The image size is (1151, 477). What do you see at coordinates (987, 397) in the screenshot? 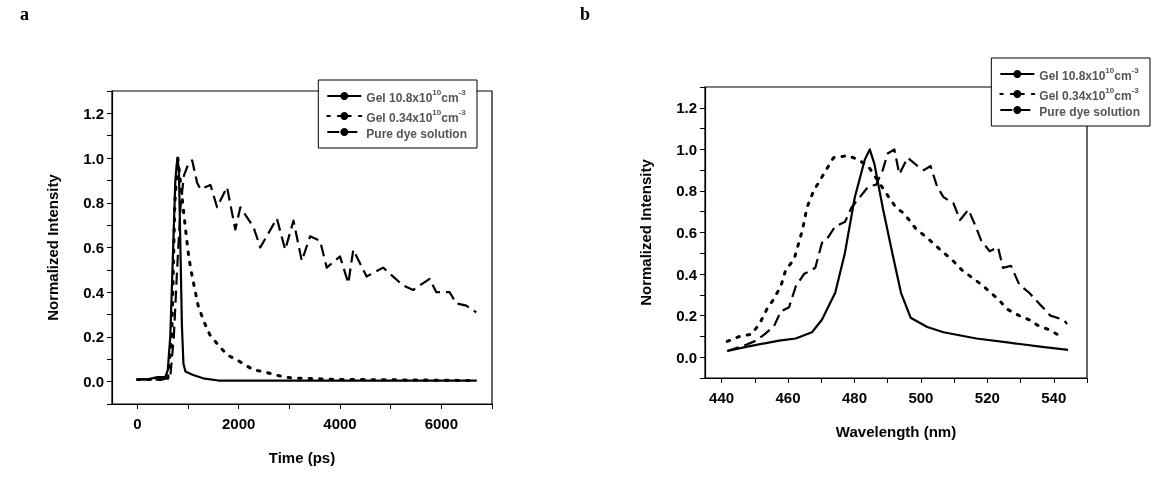
I see `x-tick-label: 520` at bounding box center [987, 397].